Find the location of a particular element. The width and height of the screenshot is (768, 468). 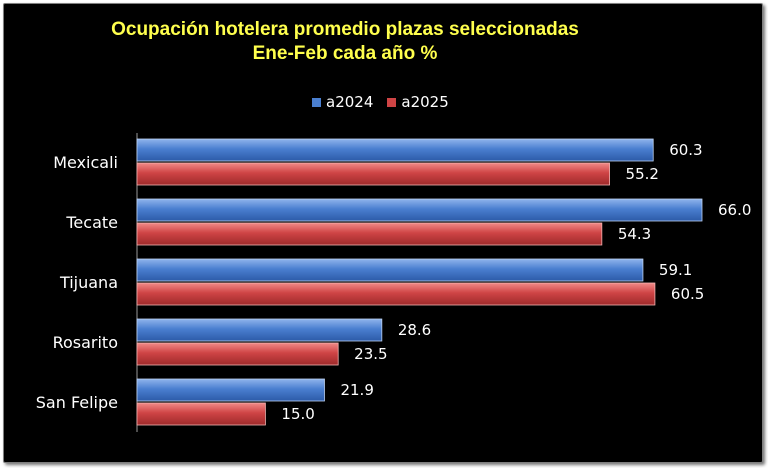

bar-a2024-mexicali is located at coordinates (395, 150).